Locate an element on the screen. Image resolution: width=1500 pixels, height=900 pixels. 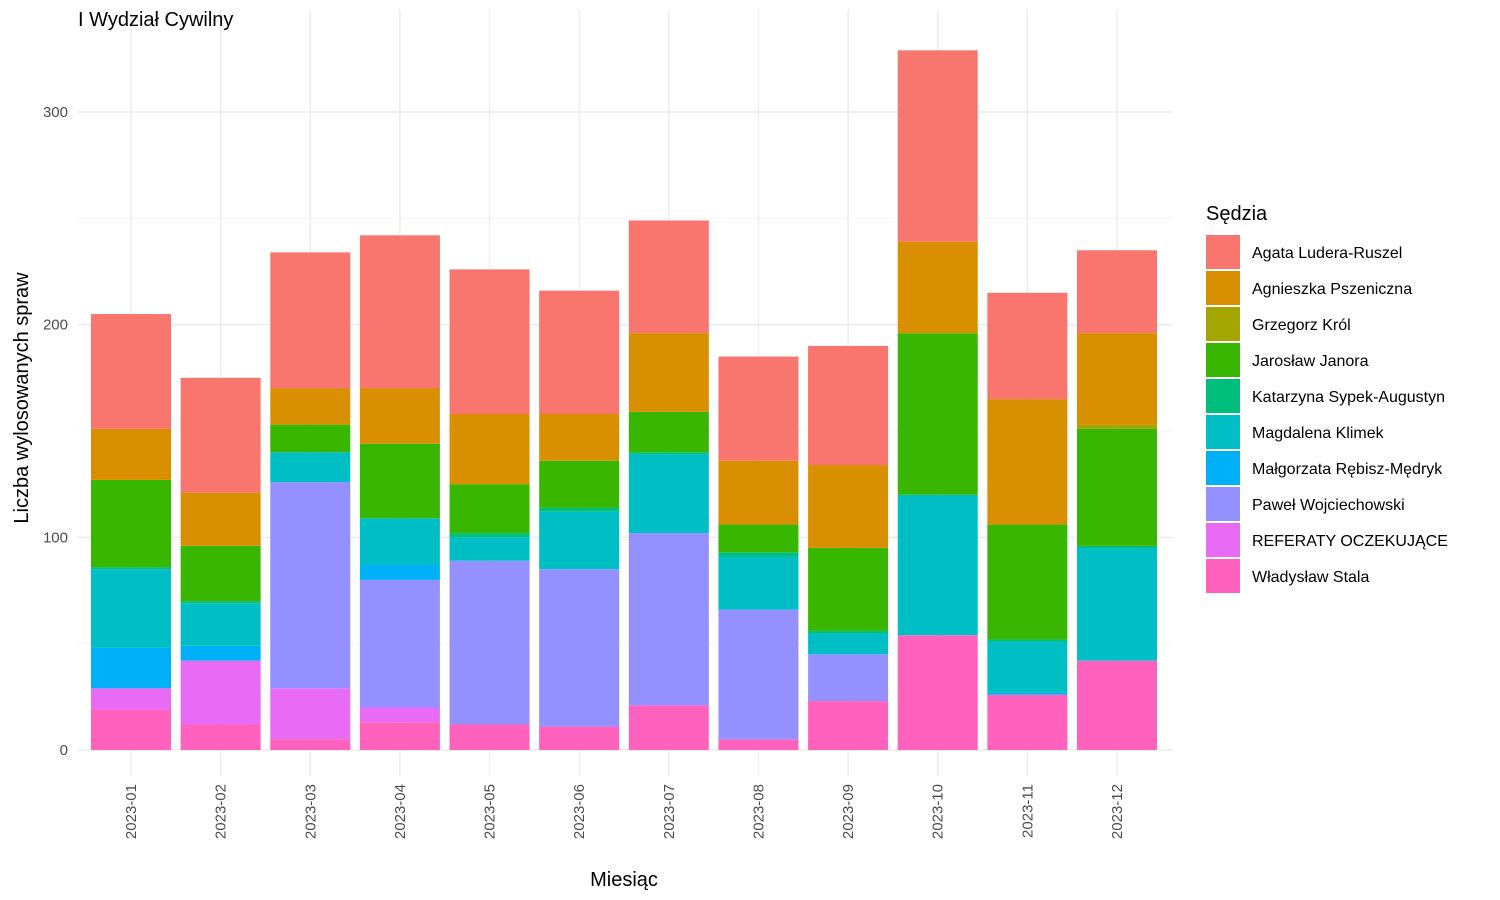
x-tick-label: 2023-12 is located at coordinates (1117, 811).